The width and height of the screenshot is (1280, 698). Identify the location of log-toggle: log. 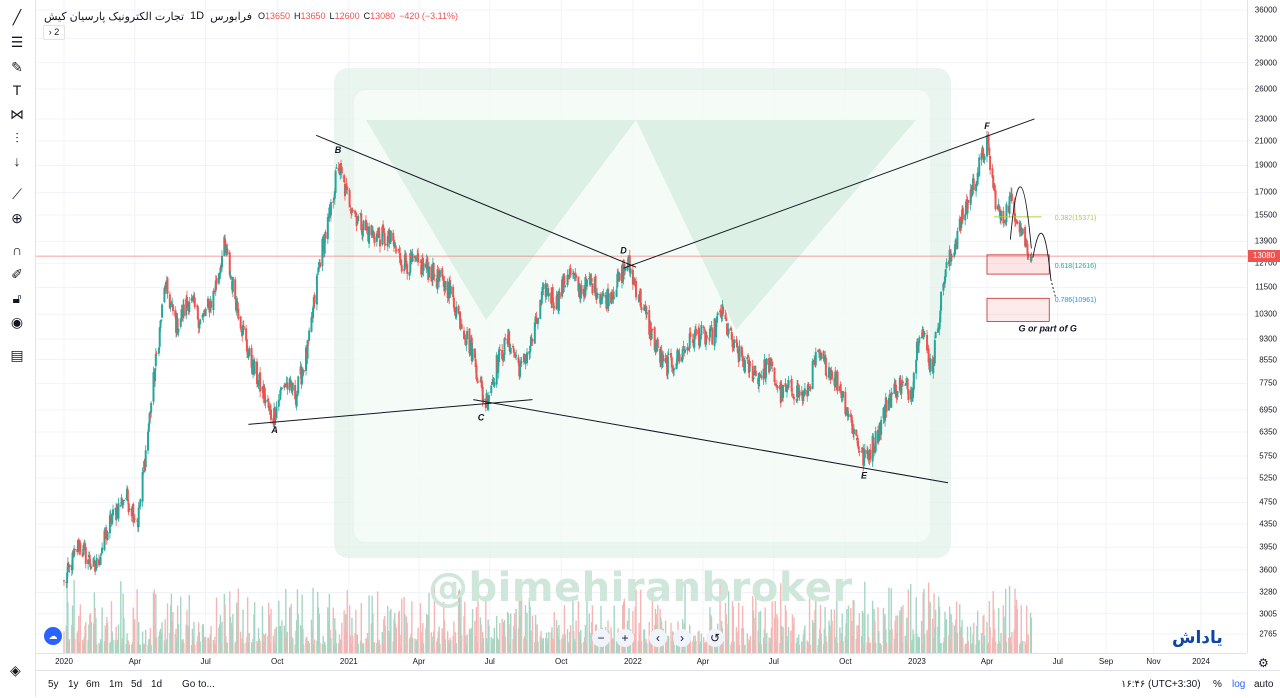
(1239, 684).